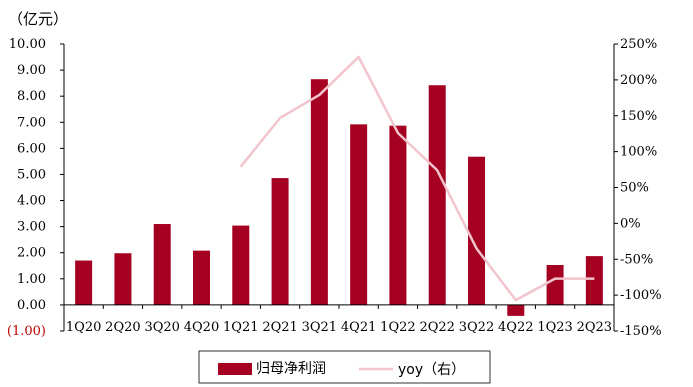 This screenshot has width=693, height=387. What do you see at coordinates (31, 279) in the screenshot?
I see `left-axis-tick-label: 1.00` at bounding box center [31, 279].